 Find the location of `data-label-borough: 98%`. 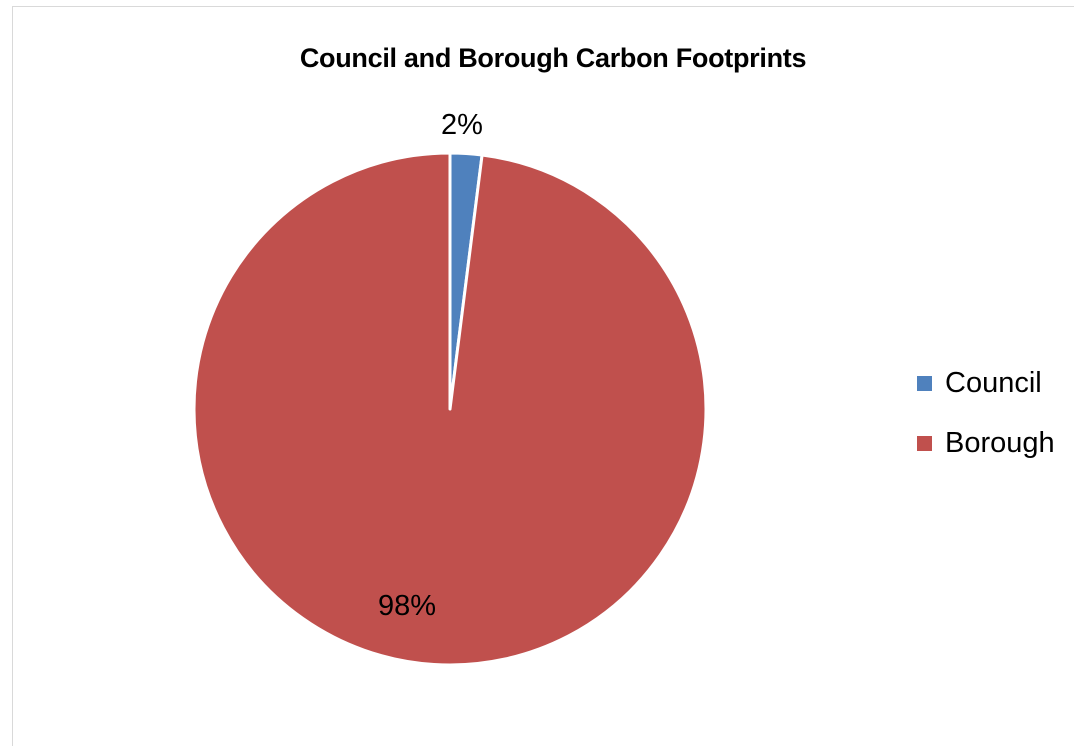

data-label-borough: 98% is located at coordinates (407, 606).